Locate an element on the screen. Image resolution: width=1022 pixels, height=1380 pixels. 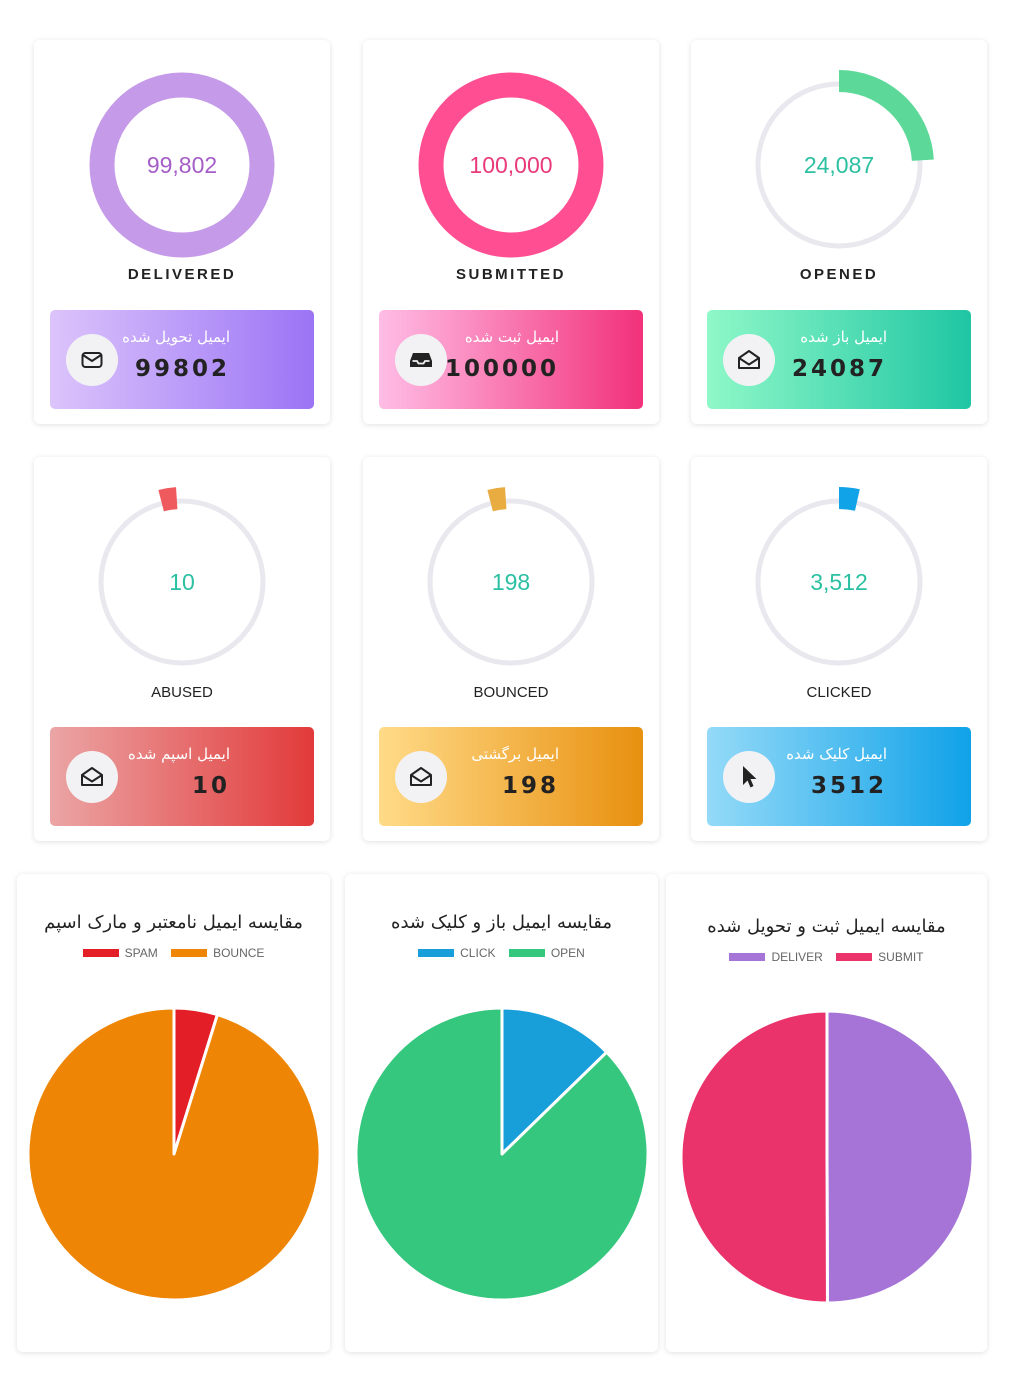
stat-number: 99802 is located at coordinates (182, 369).